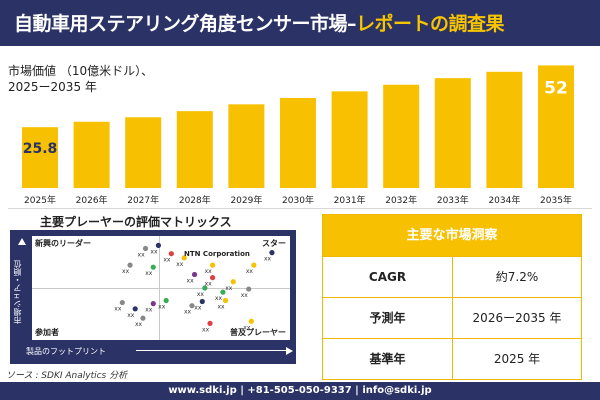  I want to click on bar-2032年, so click(401, 136).